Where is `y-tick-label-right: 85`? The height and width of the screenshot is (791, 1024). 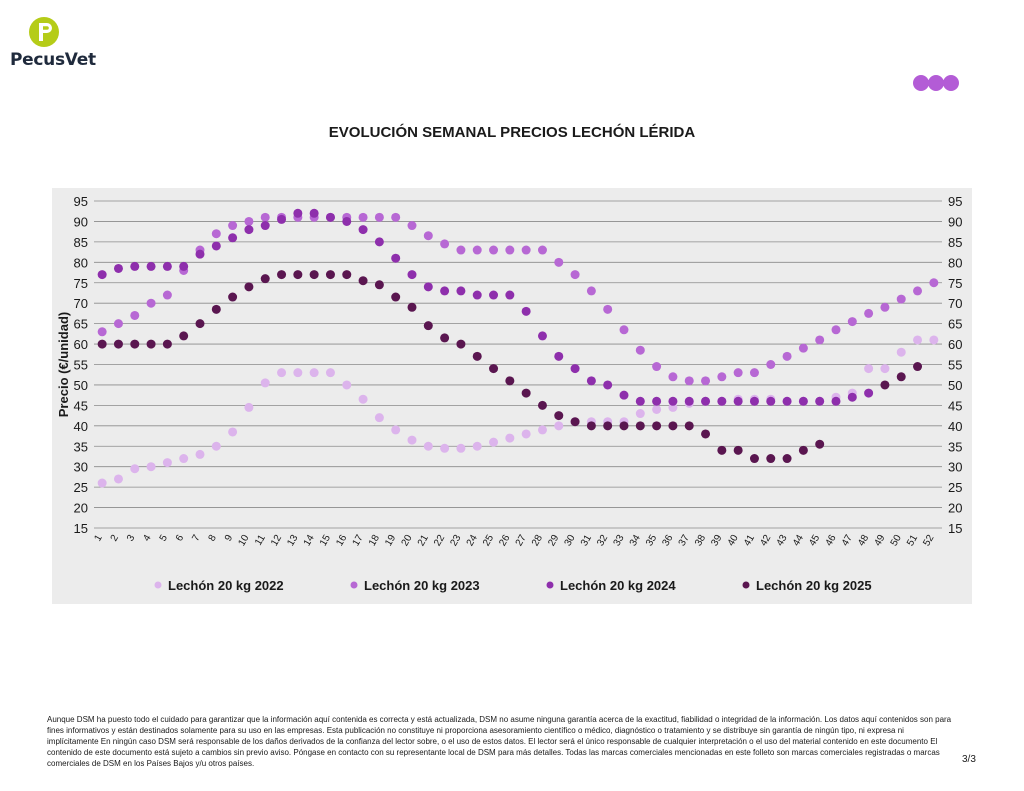
y-tick-label-right: 85 is located at coordinates (955, 242).